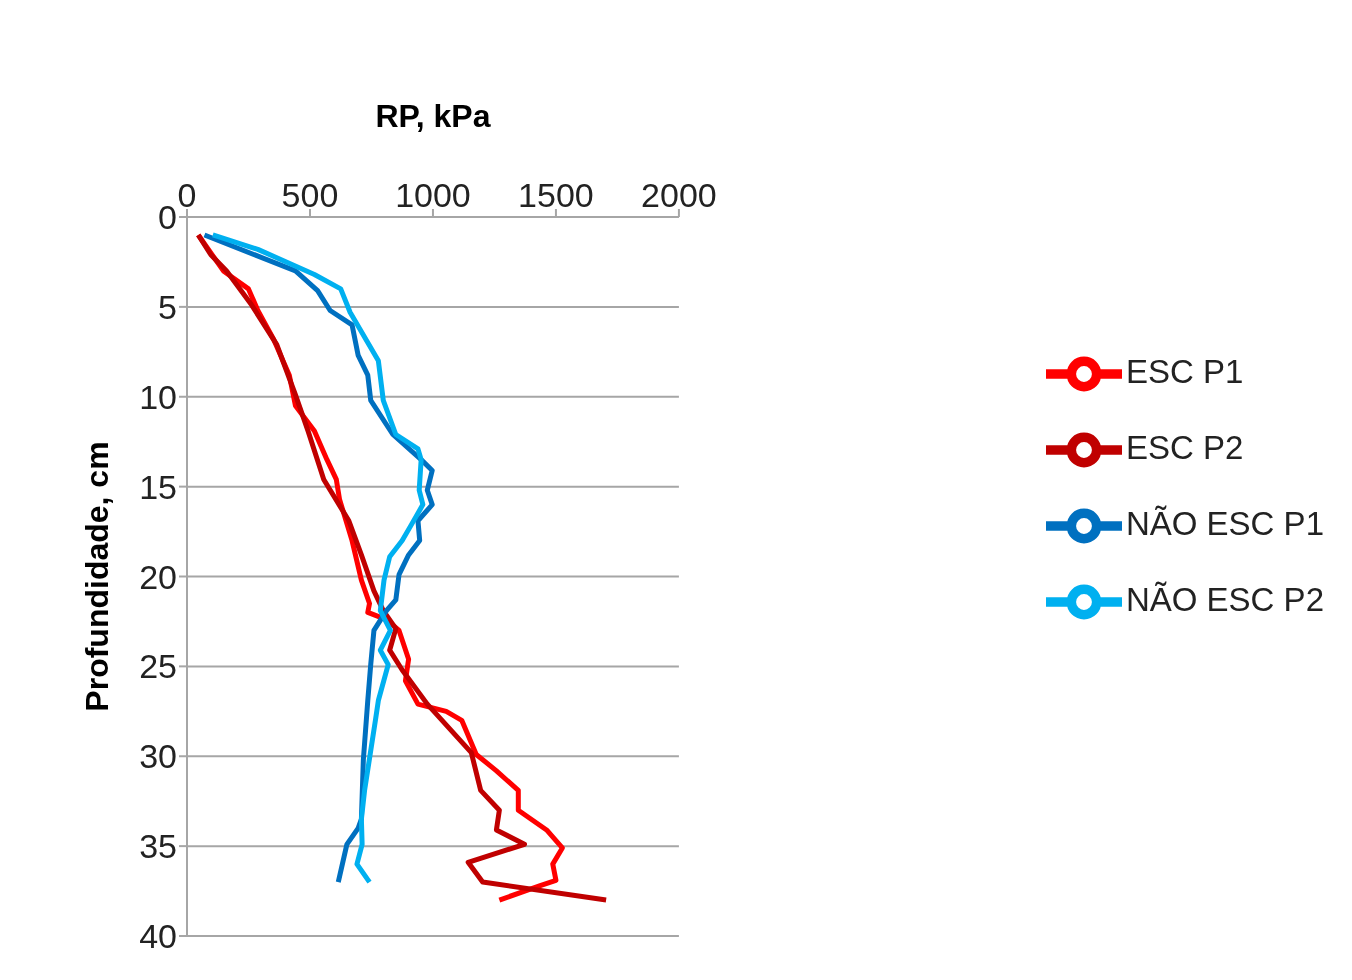 This screenshot has width=1352, height=980. I want to click on y-tick-label: 35, so click(158, 846).